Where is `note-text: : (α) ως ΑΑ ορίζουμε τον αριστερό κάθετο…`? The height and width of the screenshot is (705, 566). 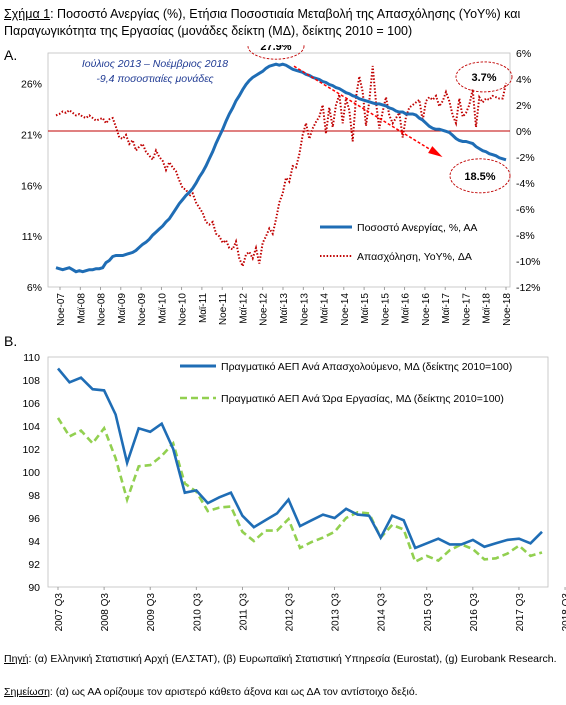
note-text: : (α) ως ΑΑ ορίζουμε τον αριστερό κάθετο… is located at coordinates (233, 692).